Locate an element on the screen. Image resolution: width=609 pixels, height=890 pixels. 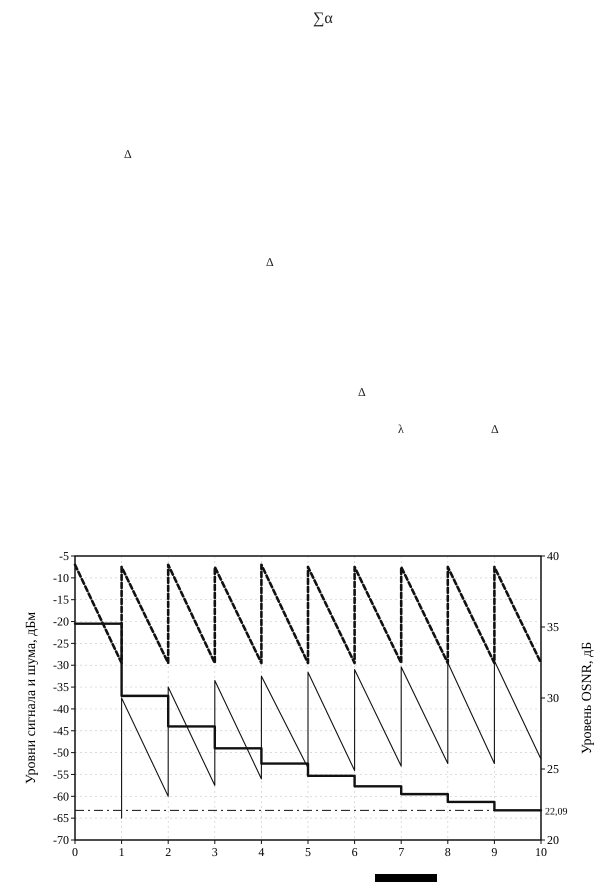
y-tick-label: -20 is located at coordinates (61, 621).